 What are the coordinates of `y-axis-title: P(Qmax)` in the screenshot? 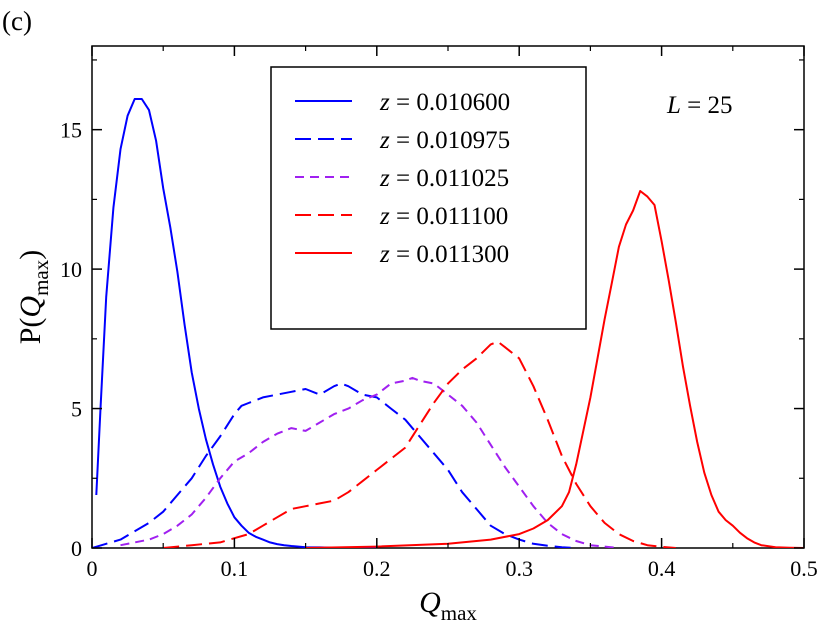 It's located at (33, 297).